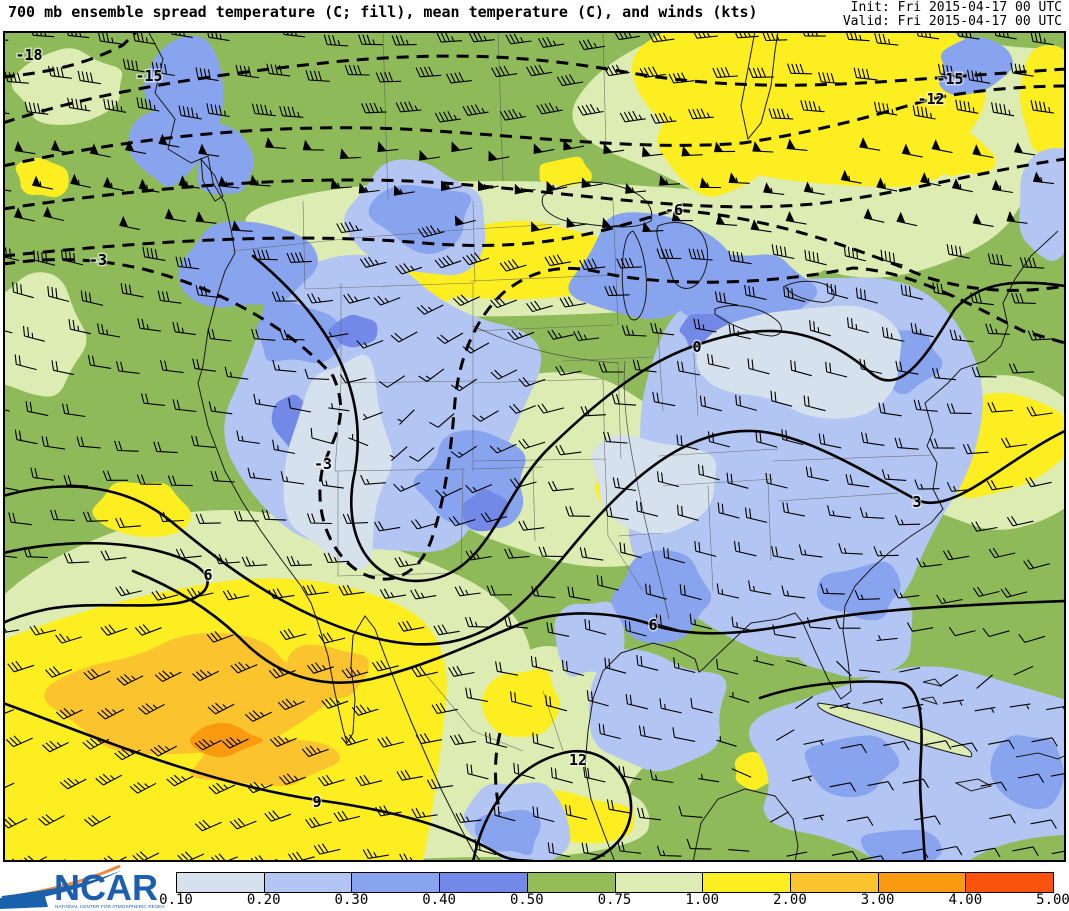  What do you see at coordinates (24, 901) in the screenshot?
I see `ncar-logo-base` at bounding box center [24, 901].